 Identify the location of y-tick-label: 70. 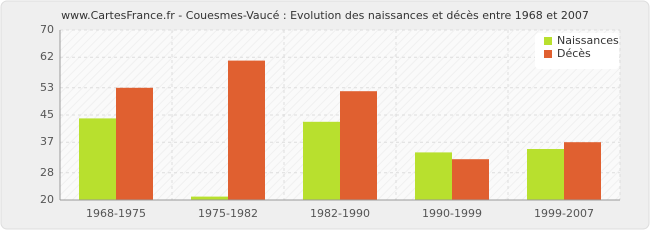
(47, 29).